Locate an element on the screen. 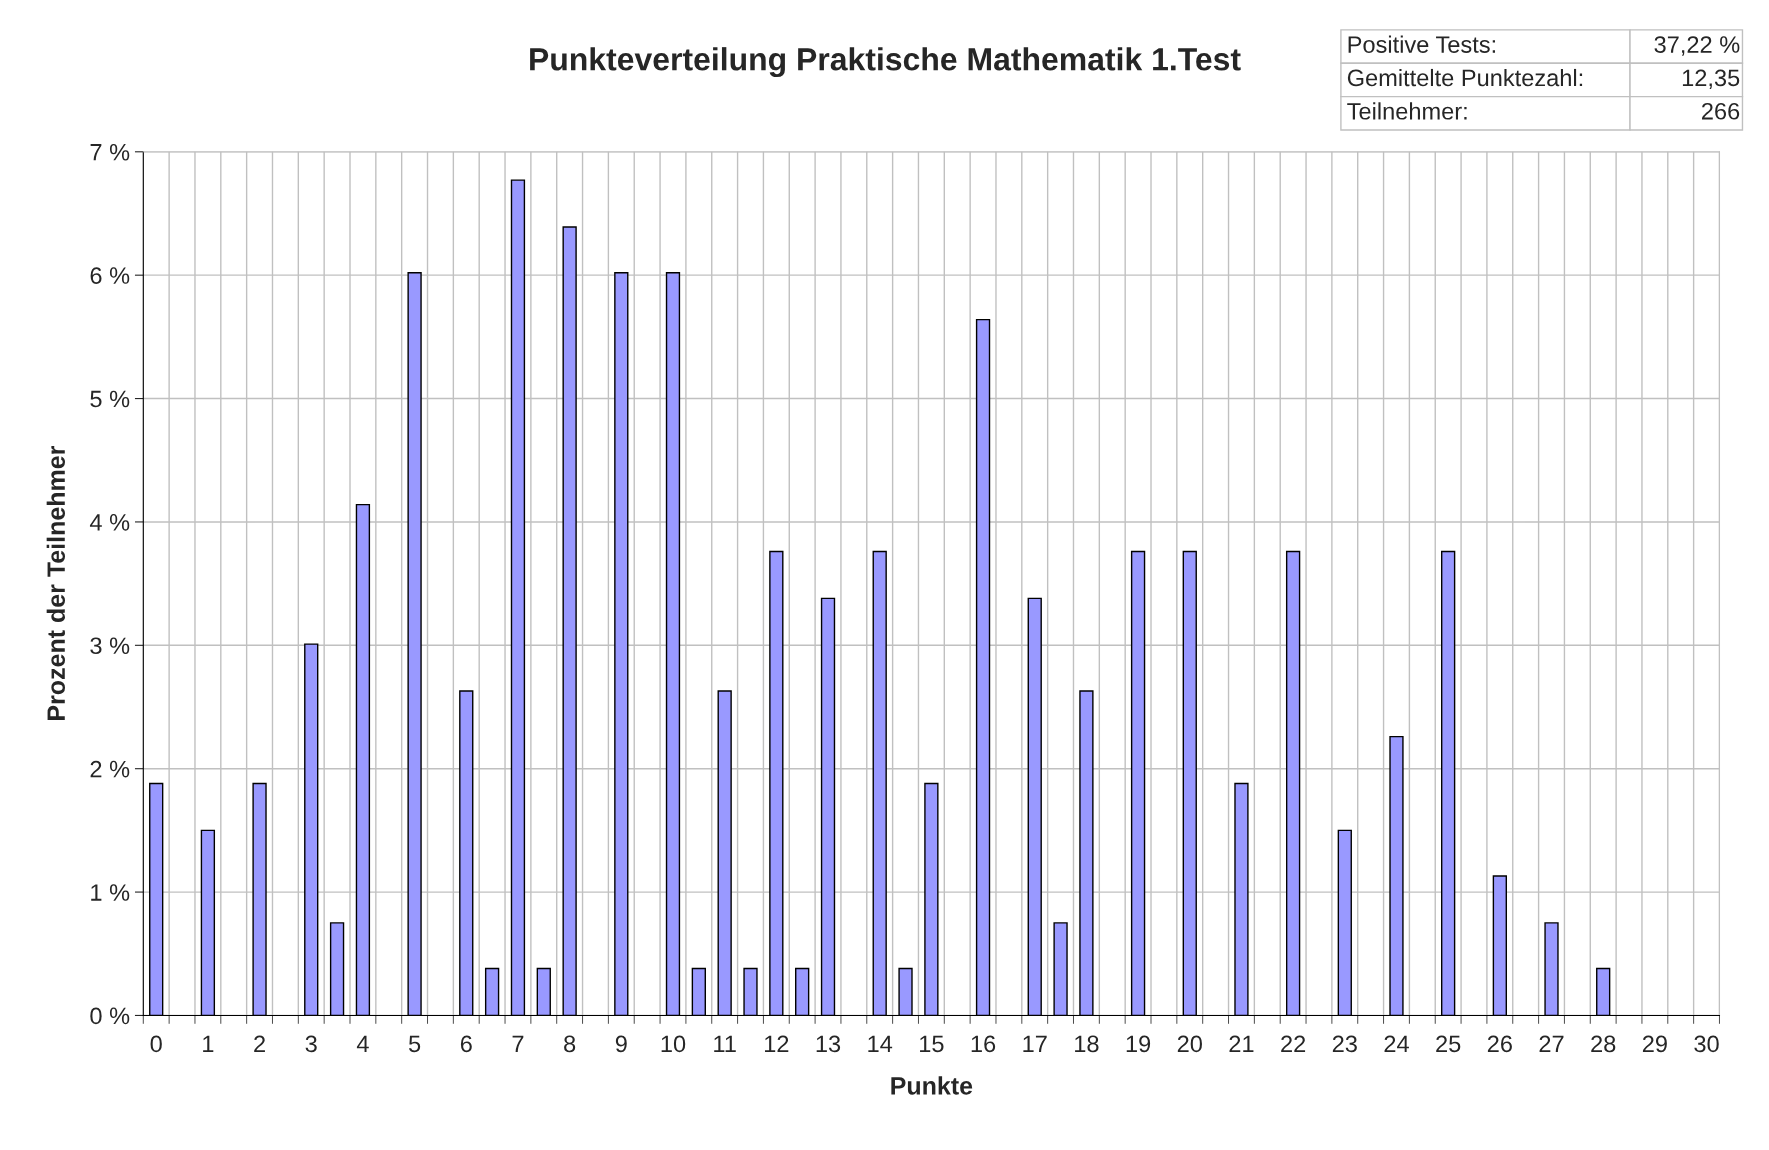 This screenshot has width=1769, height=1150. x-tick-label: 30 is located at coordinates (1706, 1044).